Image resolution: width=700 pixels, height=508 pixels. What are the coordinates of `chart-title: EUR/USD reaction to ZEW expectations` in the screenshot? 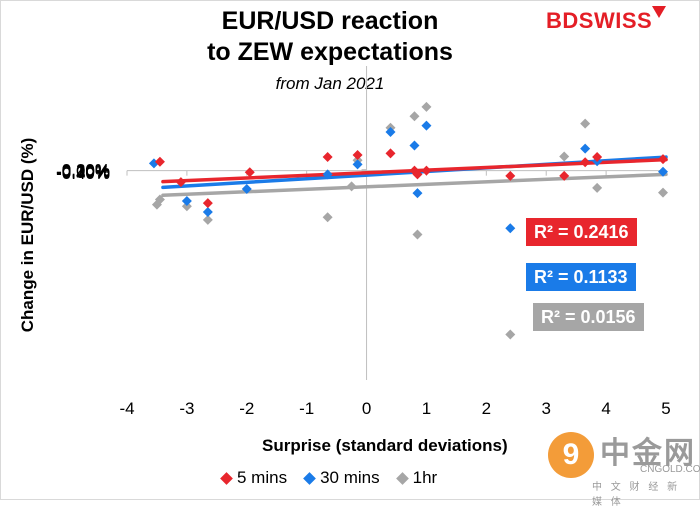 It's located at (330, 37).